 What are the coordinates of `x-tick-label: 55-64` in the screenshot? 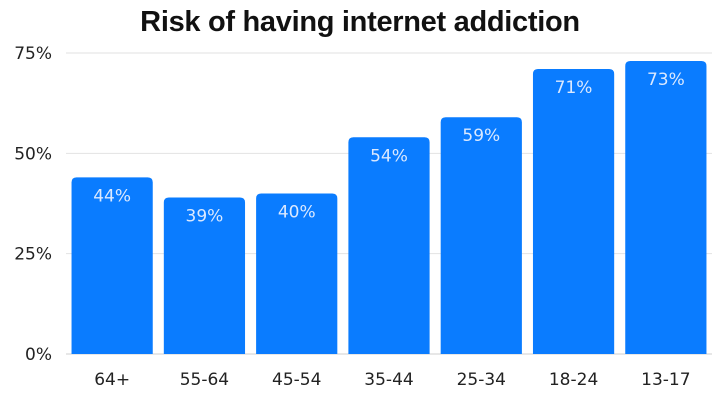 It's located at (204, 380).